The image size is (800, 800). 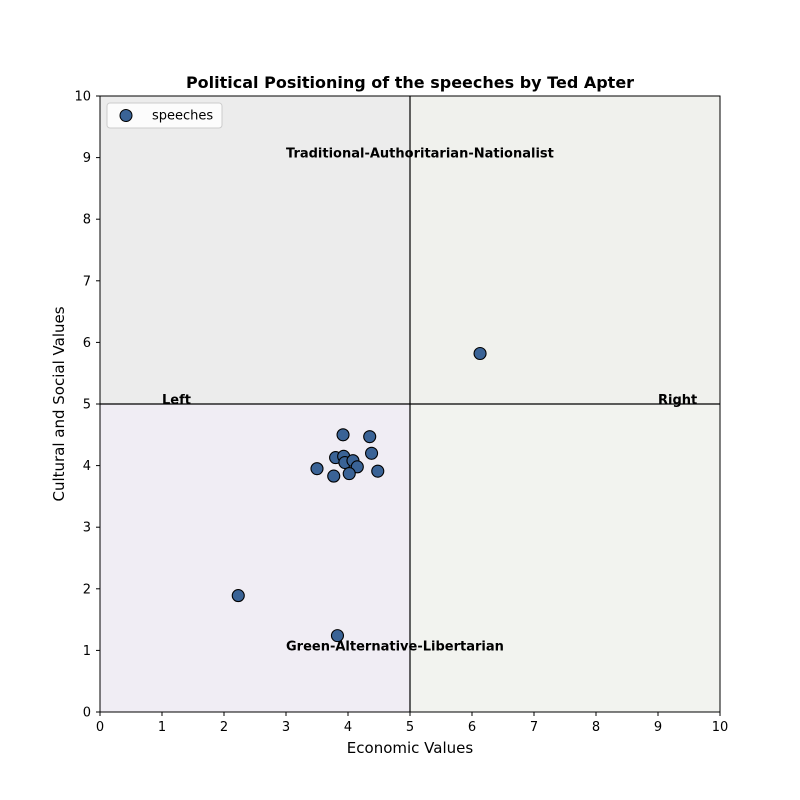 I want to click on x-tick-label: 7, so click(x=534, y=727).